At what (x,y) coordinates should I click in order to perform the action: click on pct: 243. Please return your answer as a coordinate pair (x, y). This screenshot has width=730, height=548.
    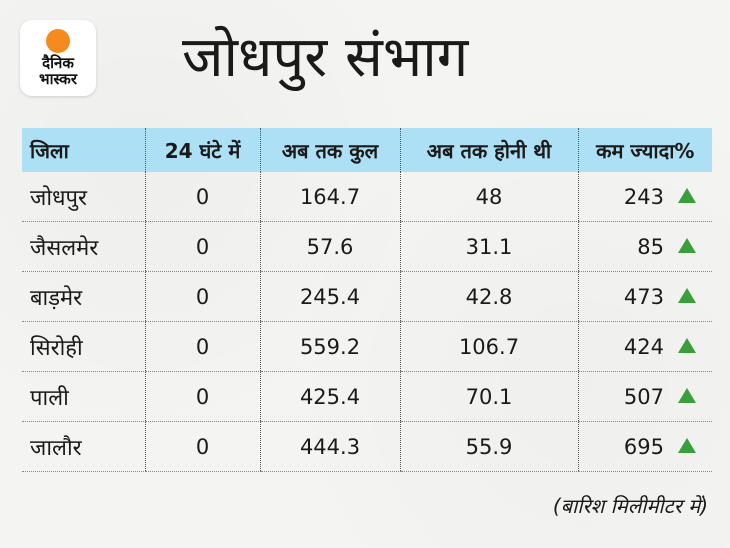
    Looking at the image, I should click on (643, 196).